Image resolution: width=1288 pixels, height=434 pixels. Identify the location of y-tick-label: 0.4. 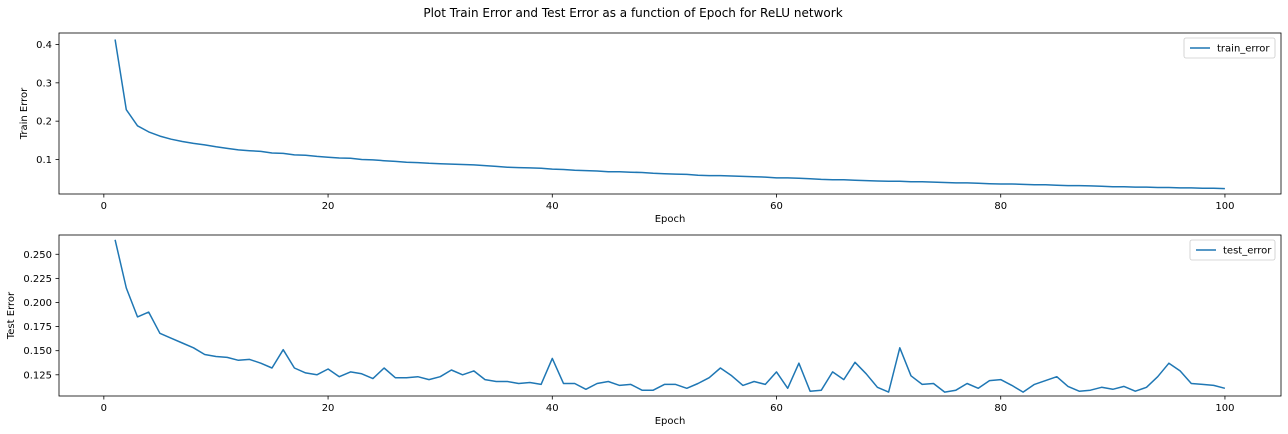
(44, 45).